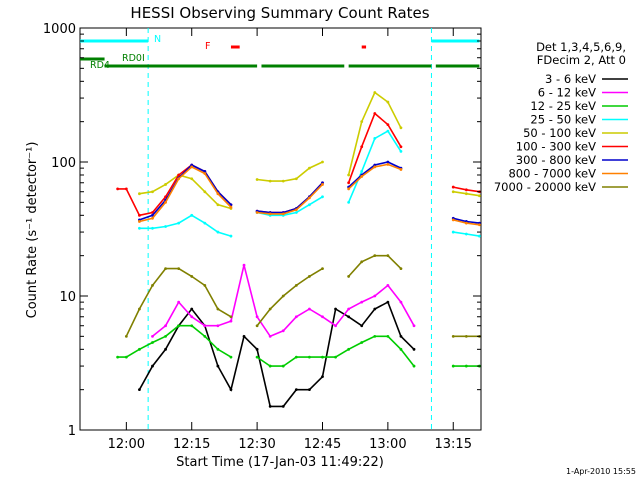 The height and width of the screenshot is (480, 640). Describe the element at coordinates (556, 147) in the screenshot. I see `legend-label: 100 - 300 keV` at that location.